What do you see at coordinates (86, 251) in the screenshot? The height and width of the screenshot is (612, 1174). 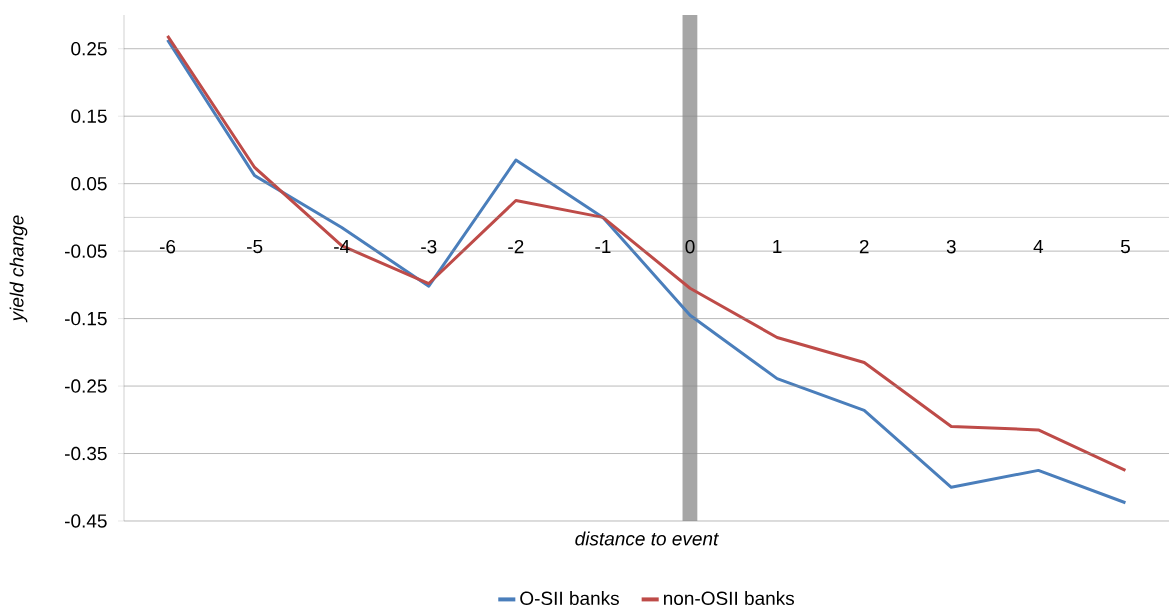 I see `y-tick-label: -0.05` at bounding box center [86, 251].